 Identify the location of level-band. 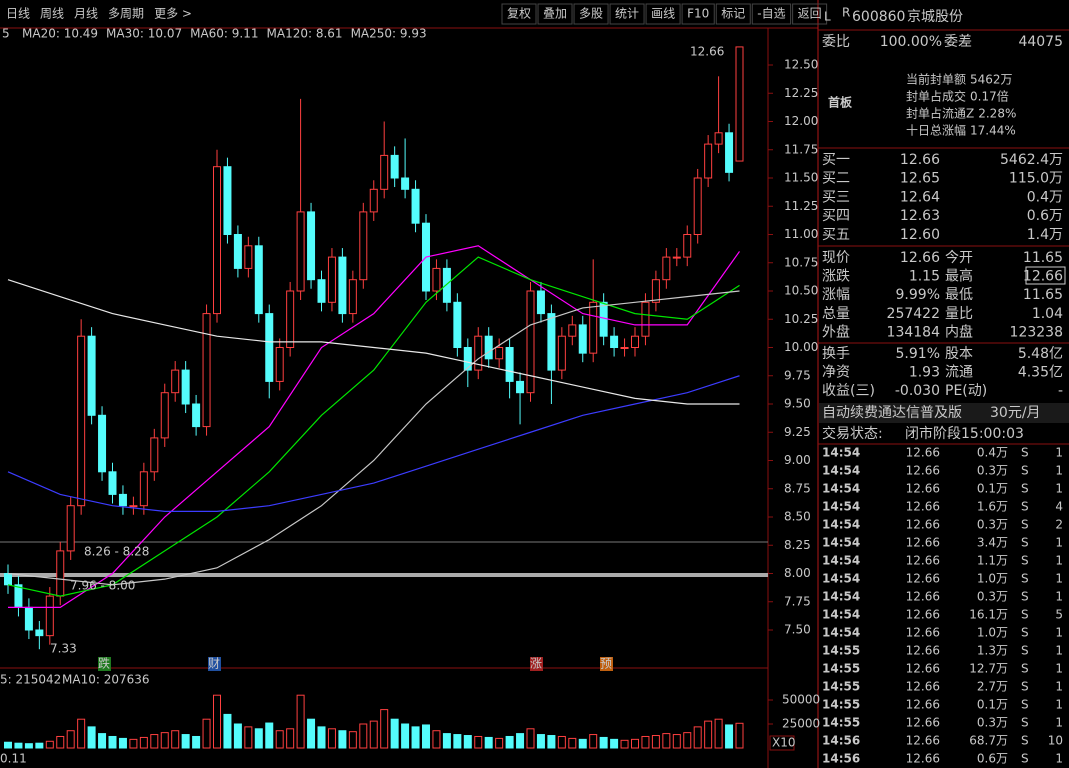
(384, 575).